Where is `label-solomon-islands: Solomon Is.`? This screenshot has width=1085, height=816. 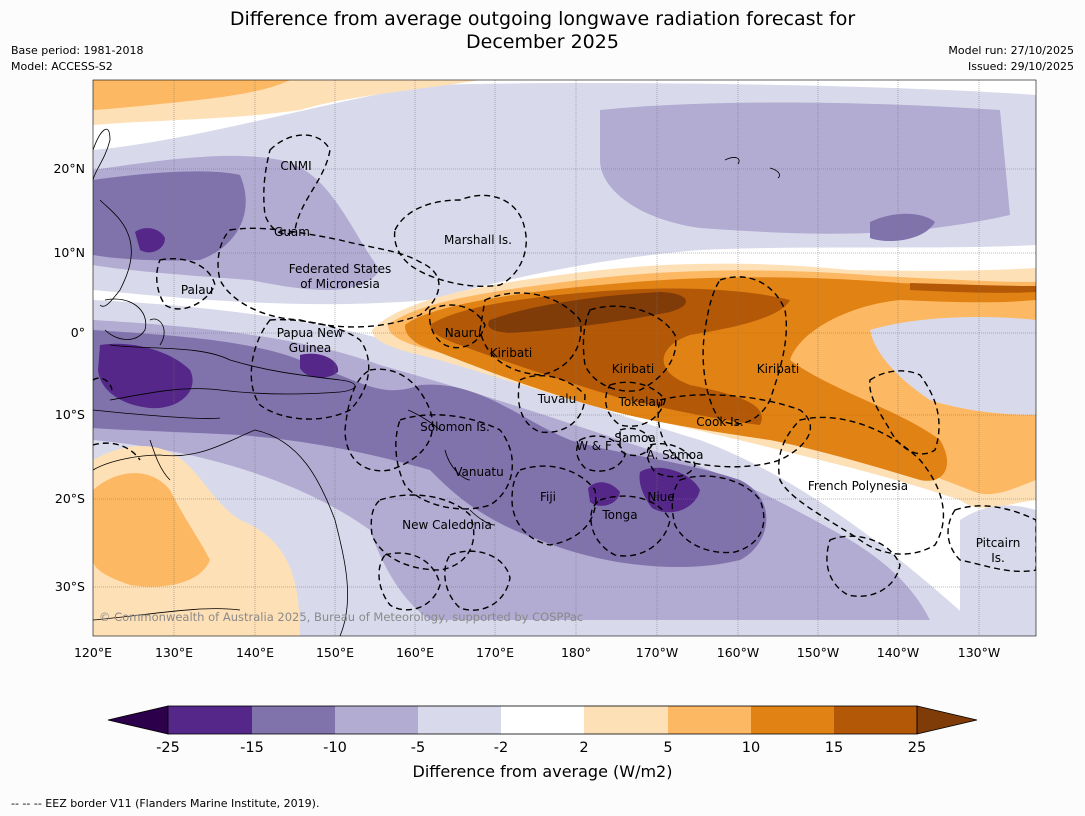
label-solomon-islands: Solomon Is. is located at coordinates (455, 427).